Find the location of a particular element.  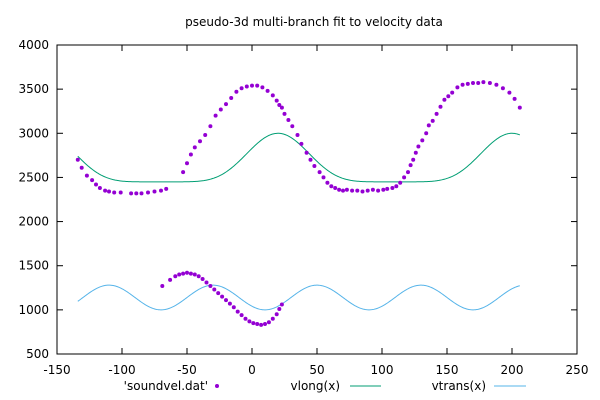

y-tick-label: 2000 is located at coordinates (33, 222).